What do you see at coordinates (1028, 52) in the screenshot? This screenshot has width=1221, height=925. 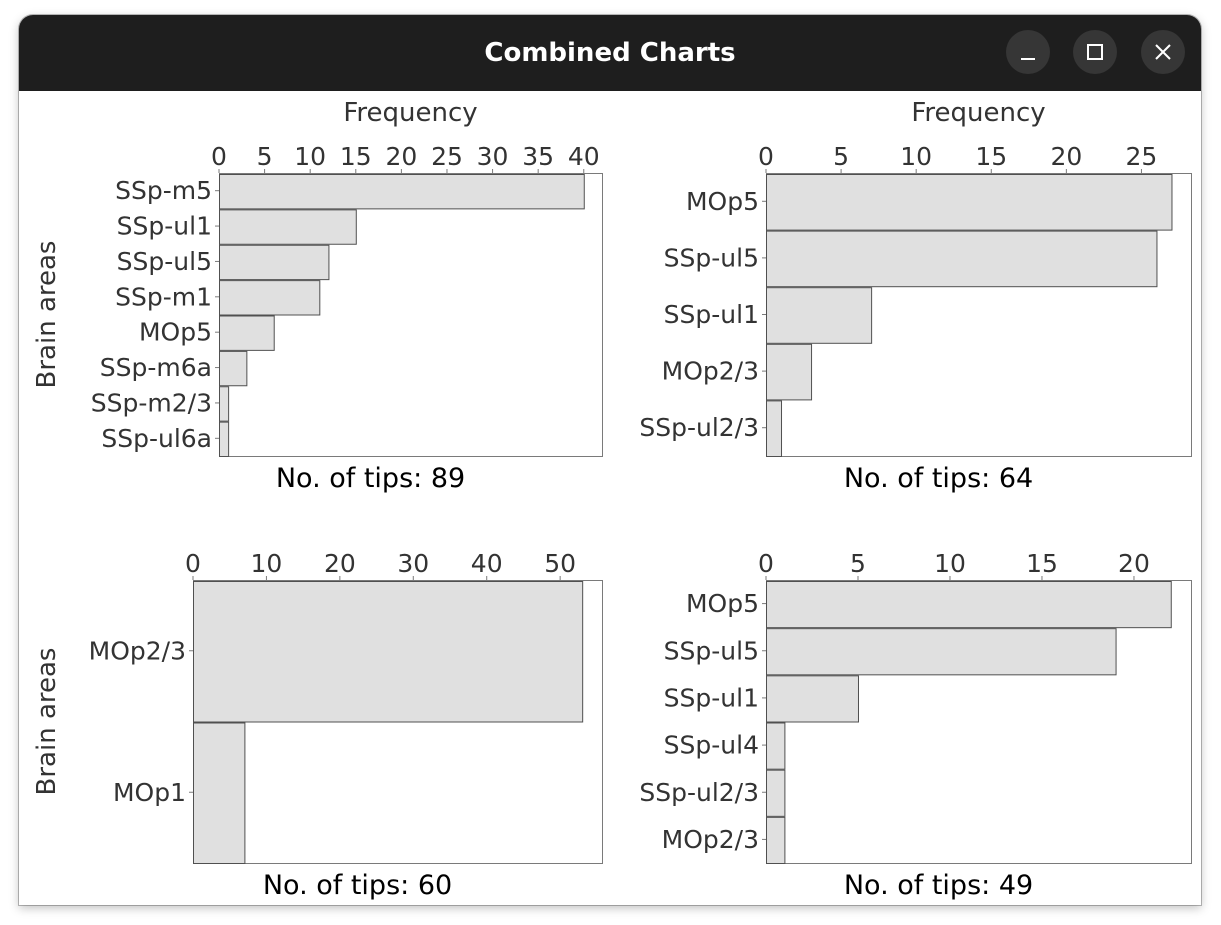 I see `minimize-button` at bounding box center [1028, 52].